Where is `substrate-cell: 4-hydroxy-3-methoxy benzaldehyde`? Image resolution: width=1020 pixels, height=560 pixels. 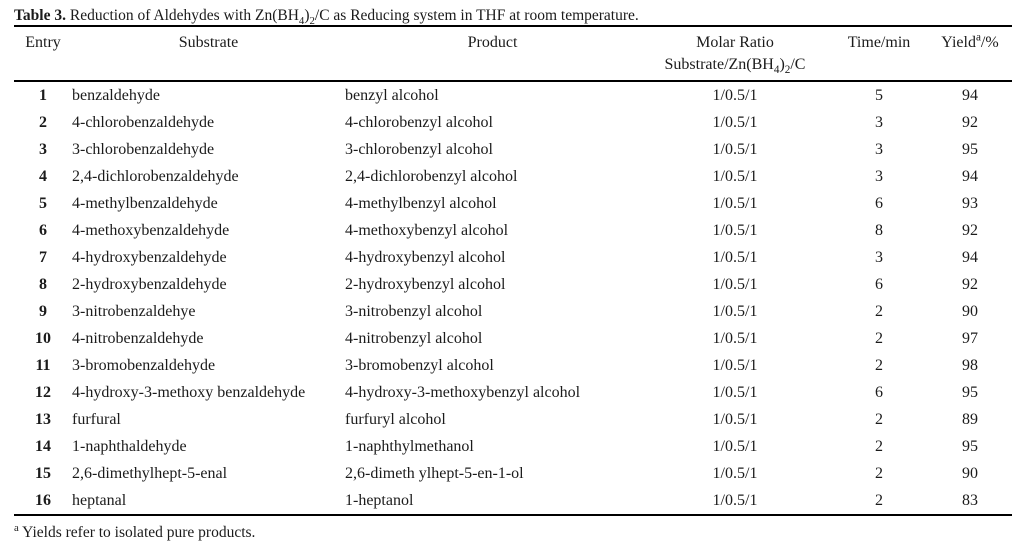
substrate-cell: 4-hydroxy-3-methoxy benzaldehyde is located at coordinates (189, 392).